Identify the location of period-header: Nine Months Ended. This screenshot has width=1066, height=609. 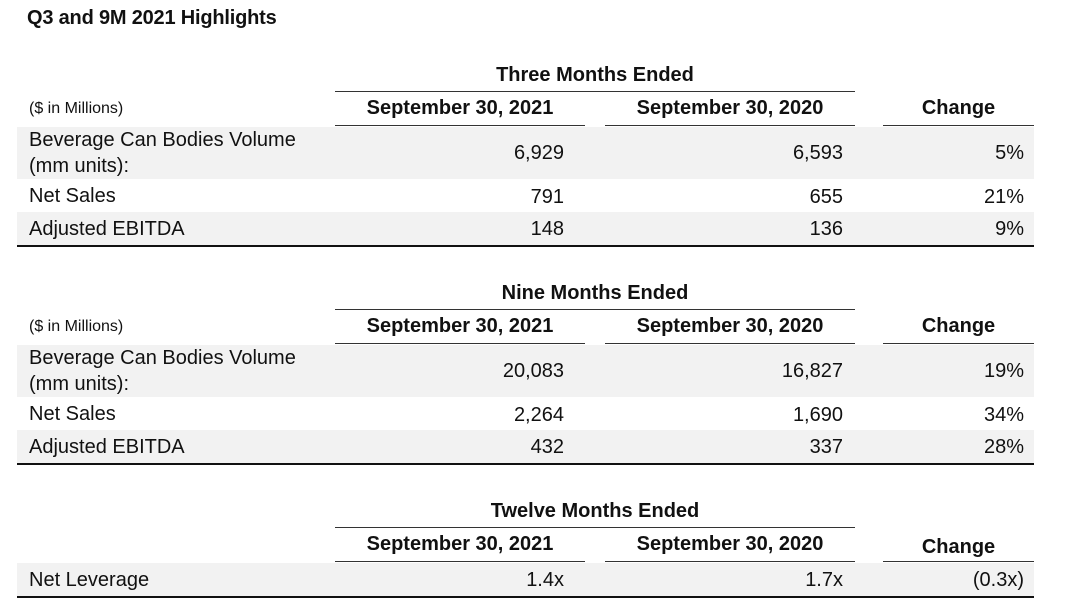
(595, 293).